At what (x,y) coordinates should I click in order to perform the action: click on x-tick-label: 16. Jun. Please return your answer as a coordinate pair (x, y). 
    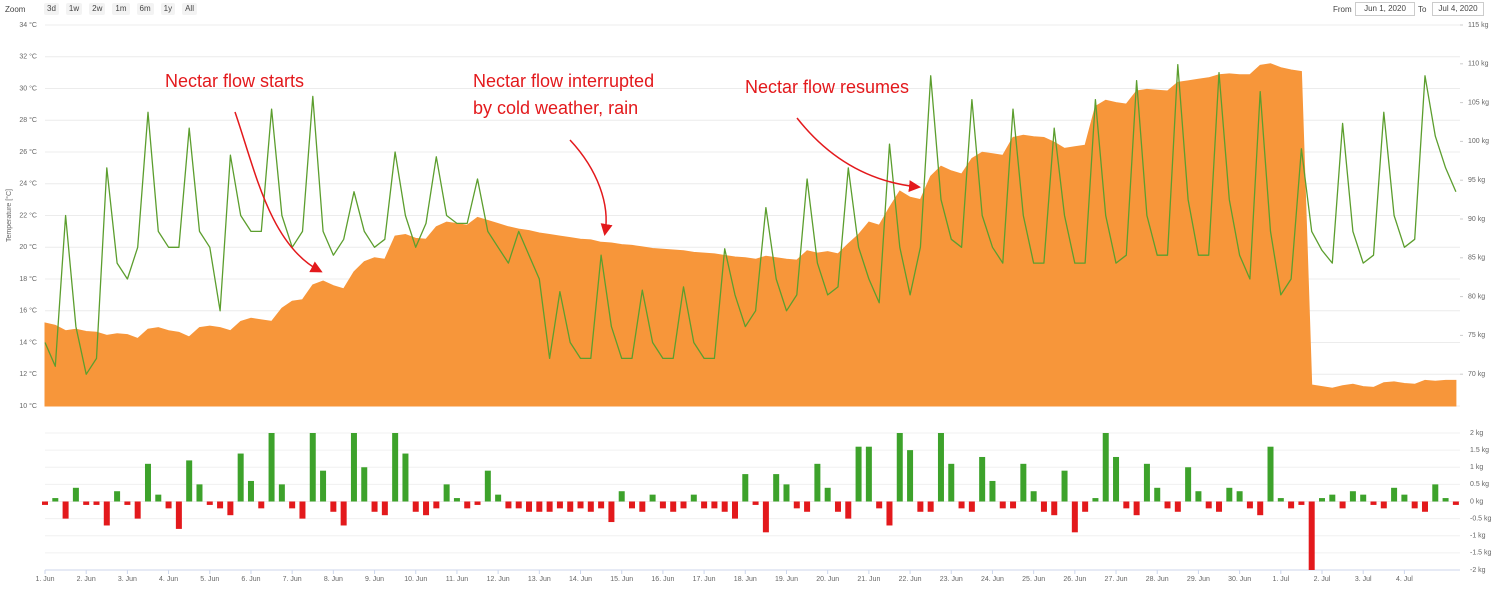
    Looking at the image, I should click on (662, 579).